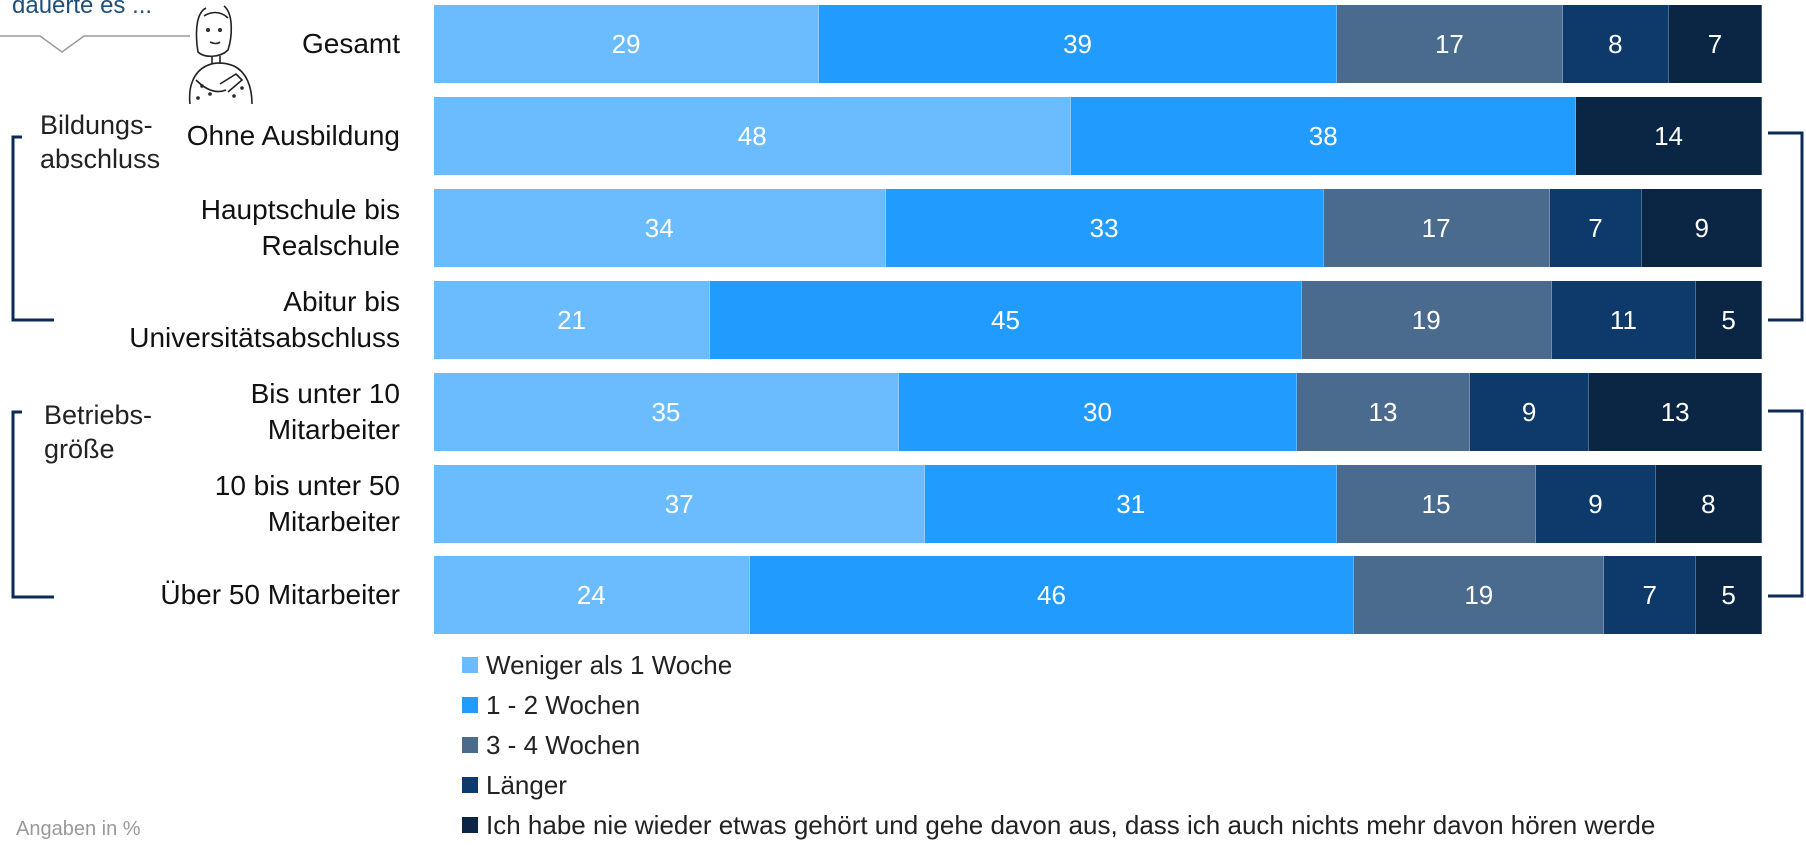  I want to click on bar-row: 48 38 14, so click(1098, 136).